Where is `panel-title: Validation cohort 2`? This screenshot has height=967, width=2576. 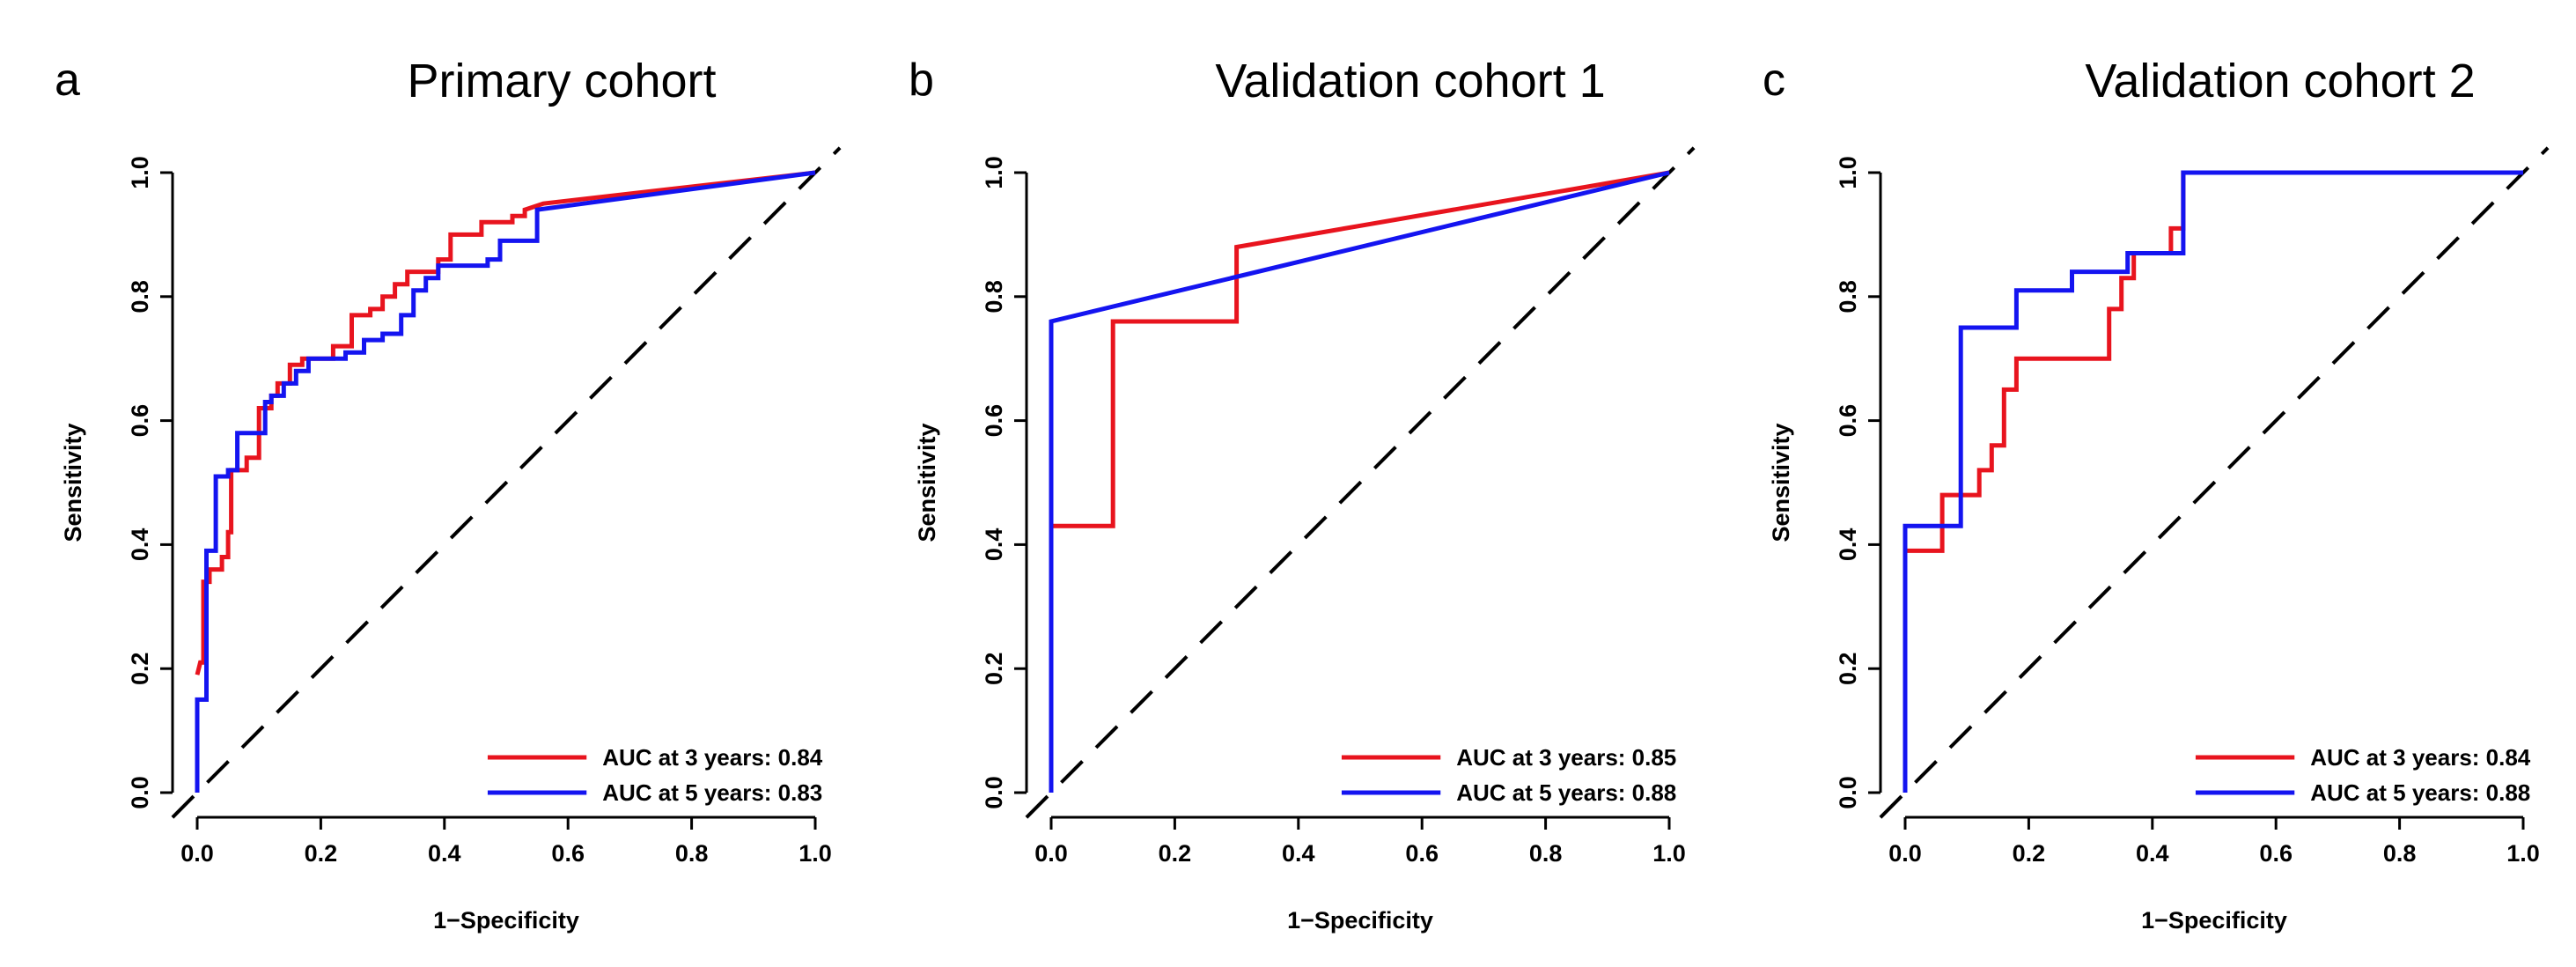 panel-title: Validation cohort 2 is located at coordinates (2280, 81).